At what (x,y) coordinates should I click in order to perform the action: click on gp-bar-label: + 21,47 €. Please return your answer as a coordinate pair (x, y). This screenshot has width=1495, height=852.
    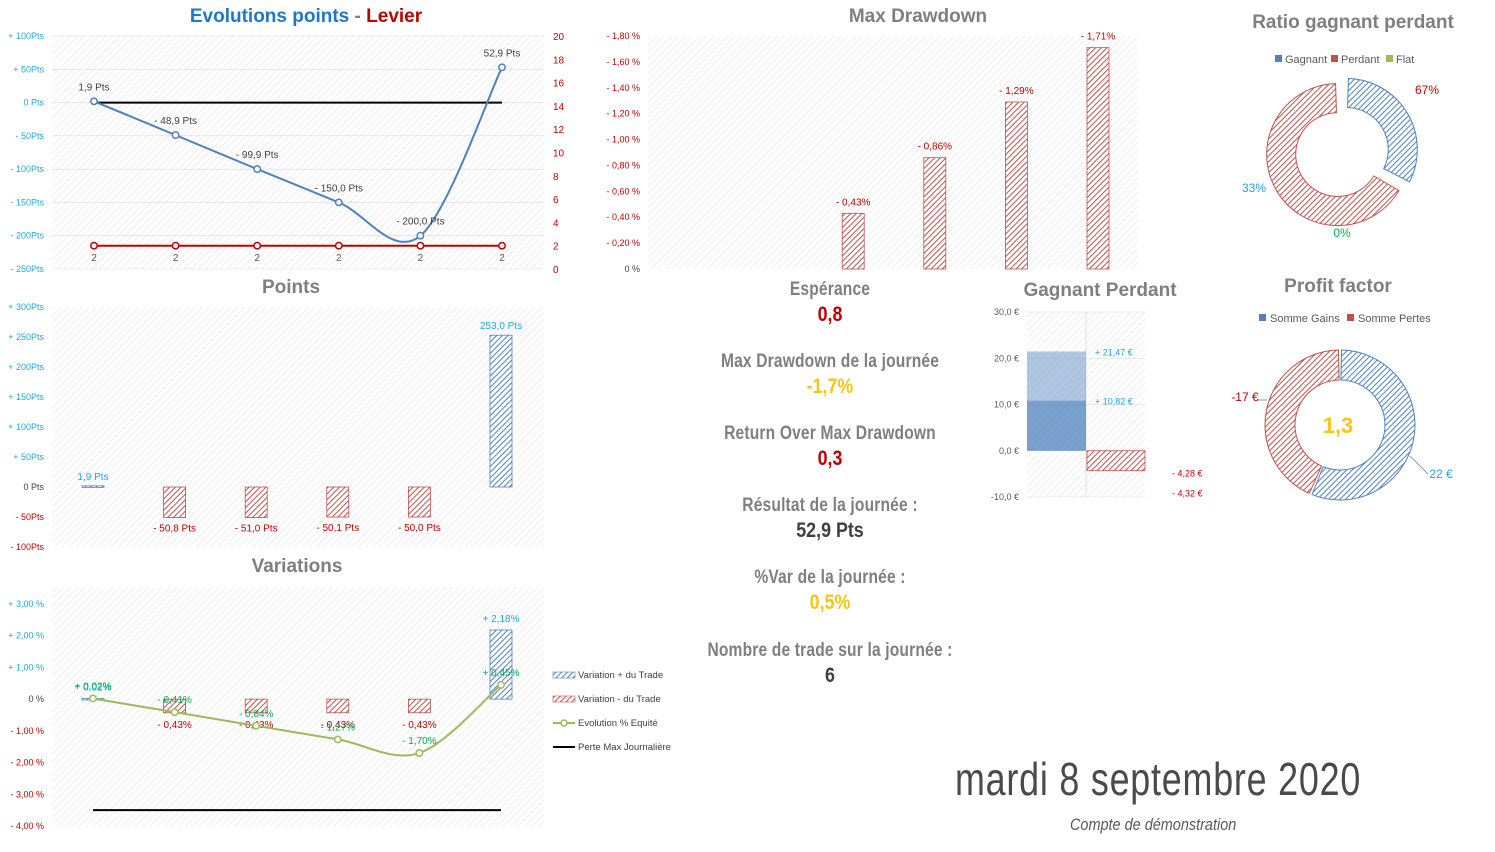
    Looking at the image, I should click on (1114, 352).